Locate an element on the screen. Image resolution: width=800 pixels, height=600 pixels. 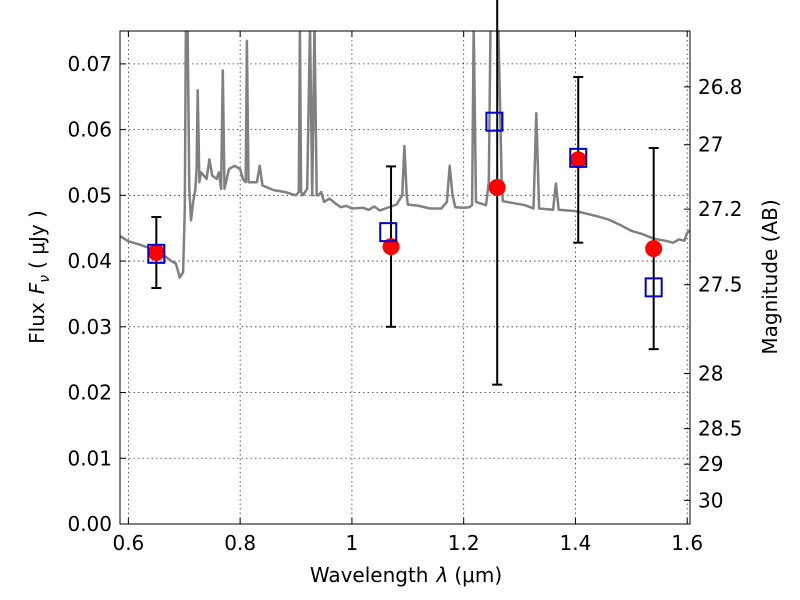
y2-tick-label: 27 is located at coordinates (710, 145).